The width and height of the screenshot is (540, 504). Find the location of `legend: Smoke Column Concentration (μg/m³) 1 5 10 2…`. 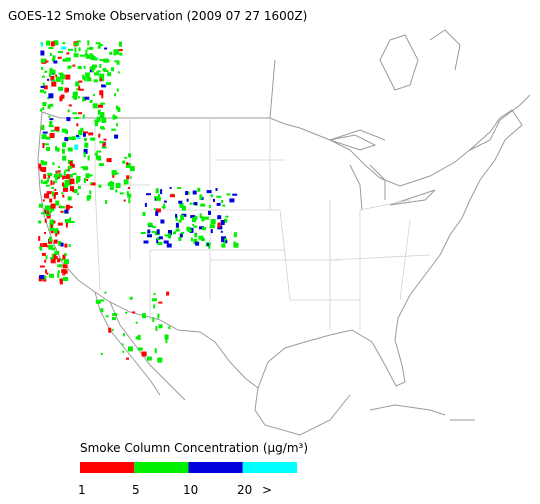

legend: Smoke Column Concentration (μg/m³) 1 5 10 2… is located at coordinates (193, 469).